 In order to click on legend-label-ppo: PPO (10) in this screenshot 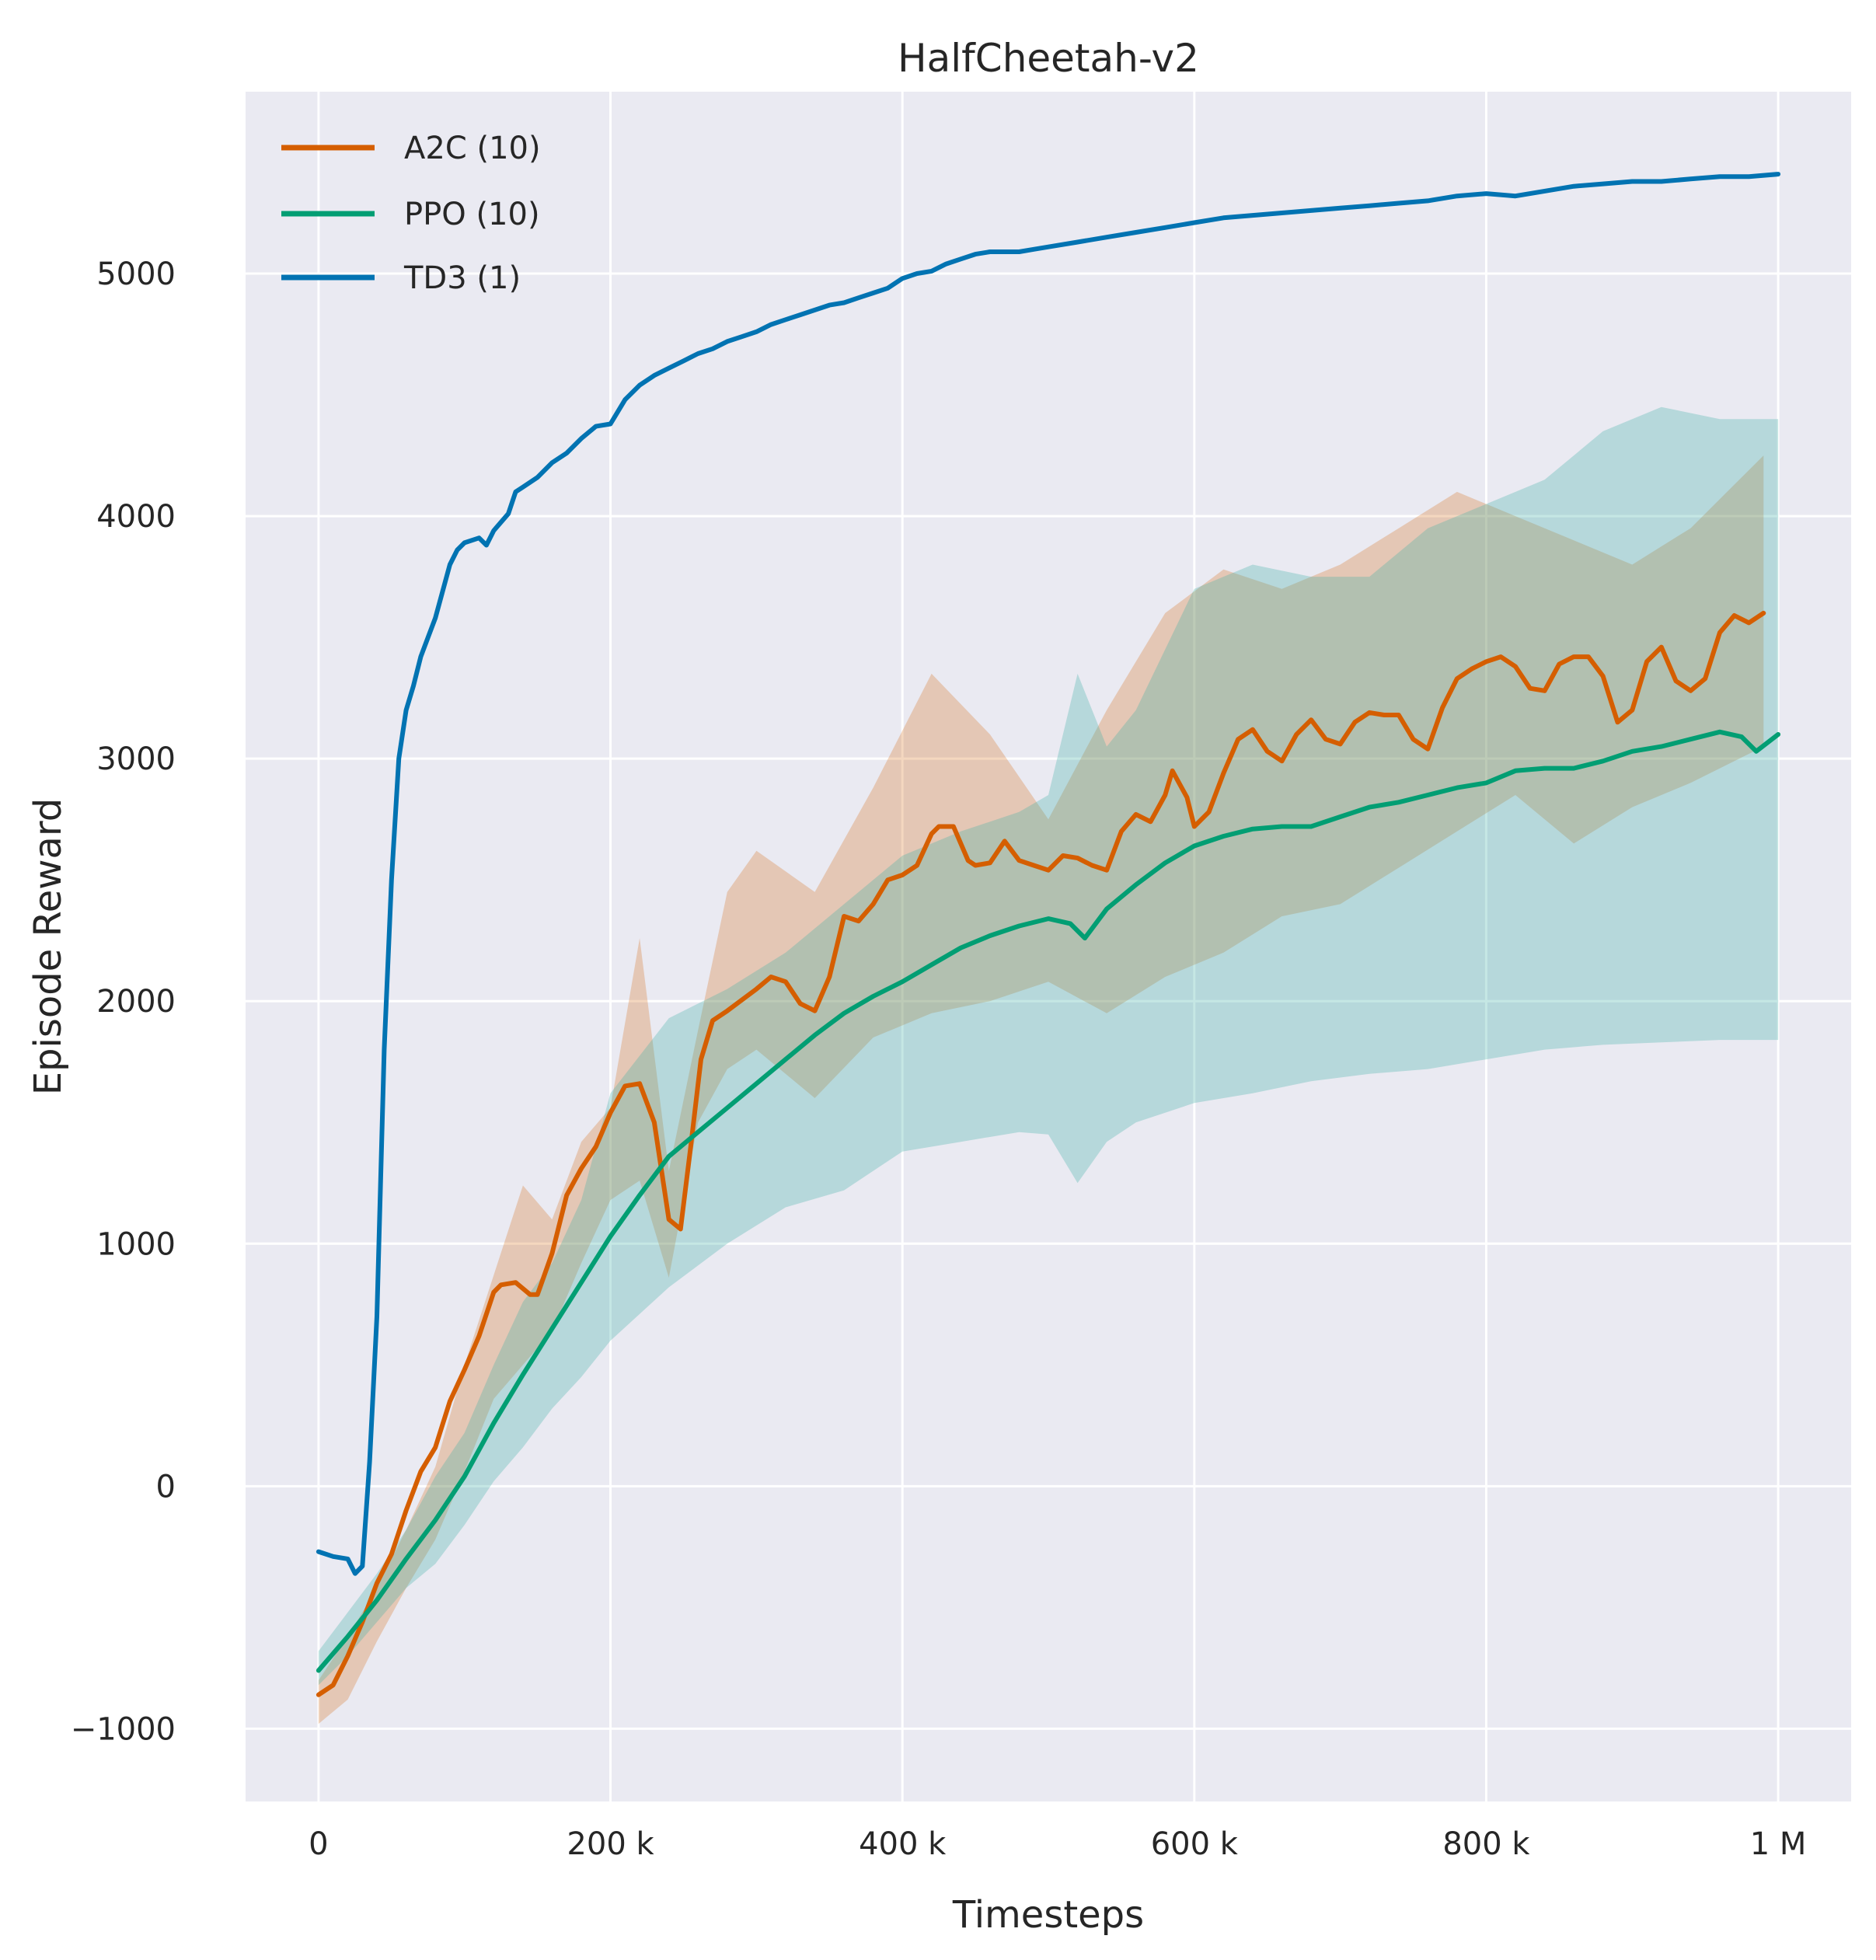, I will do `click(472, 214)`.